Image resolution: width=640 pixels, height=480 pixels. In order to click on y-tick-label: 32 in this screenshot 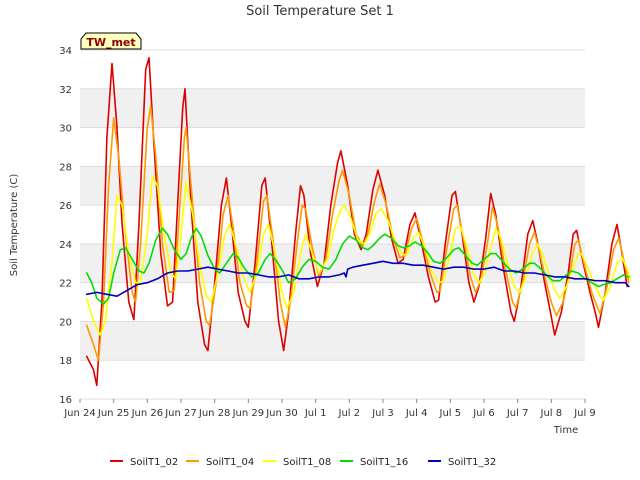, I will do `click(65, 90)`.